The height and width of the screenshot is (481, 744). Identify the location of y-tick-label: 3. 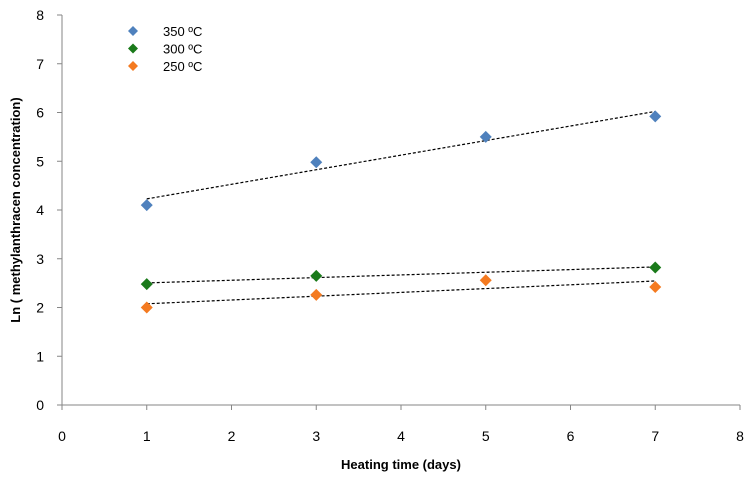
(40, 259).